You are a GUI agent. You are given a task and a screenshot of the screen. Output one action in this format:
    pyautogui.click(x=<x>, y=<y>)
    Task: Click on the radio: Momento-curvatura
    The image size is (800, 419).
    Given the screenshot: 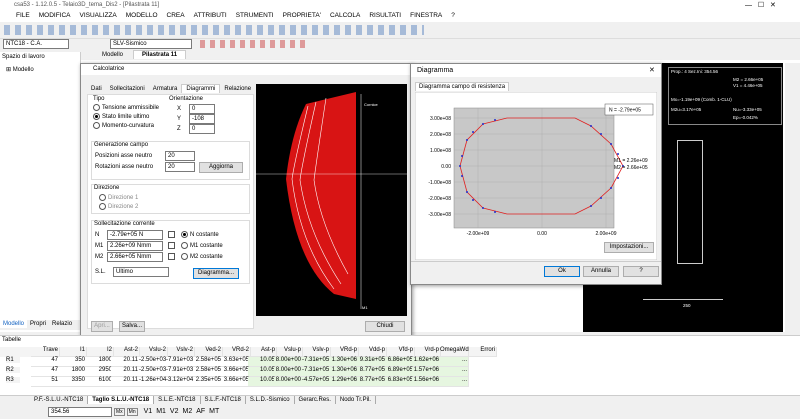 What is the action you would take?
    pyautogui.click(x=126, y=126)
    